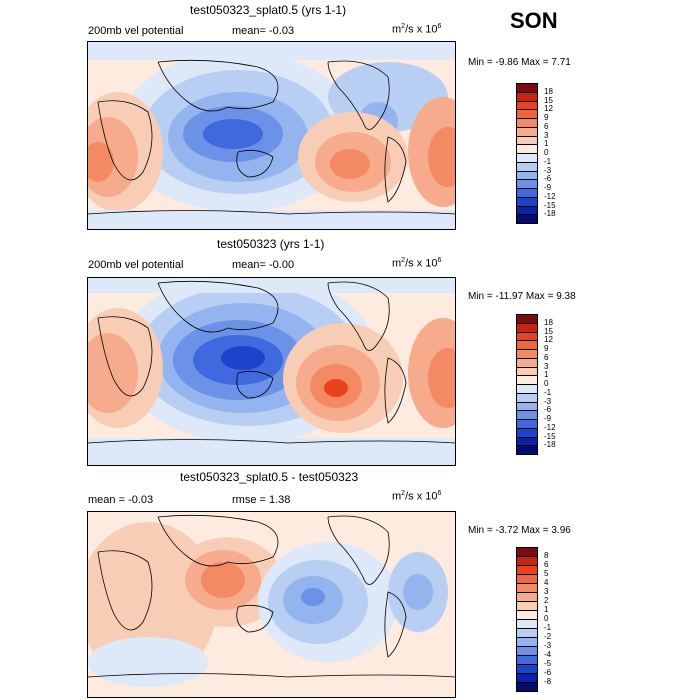  I want to click on panel2-mean: mean= -0.00, so click(263, 265).